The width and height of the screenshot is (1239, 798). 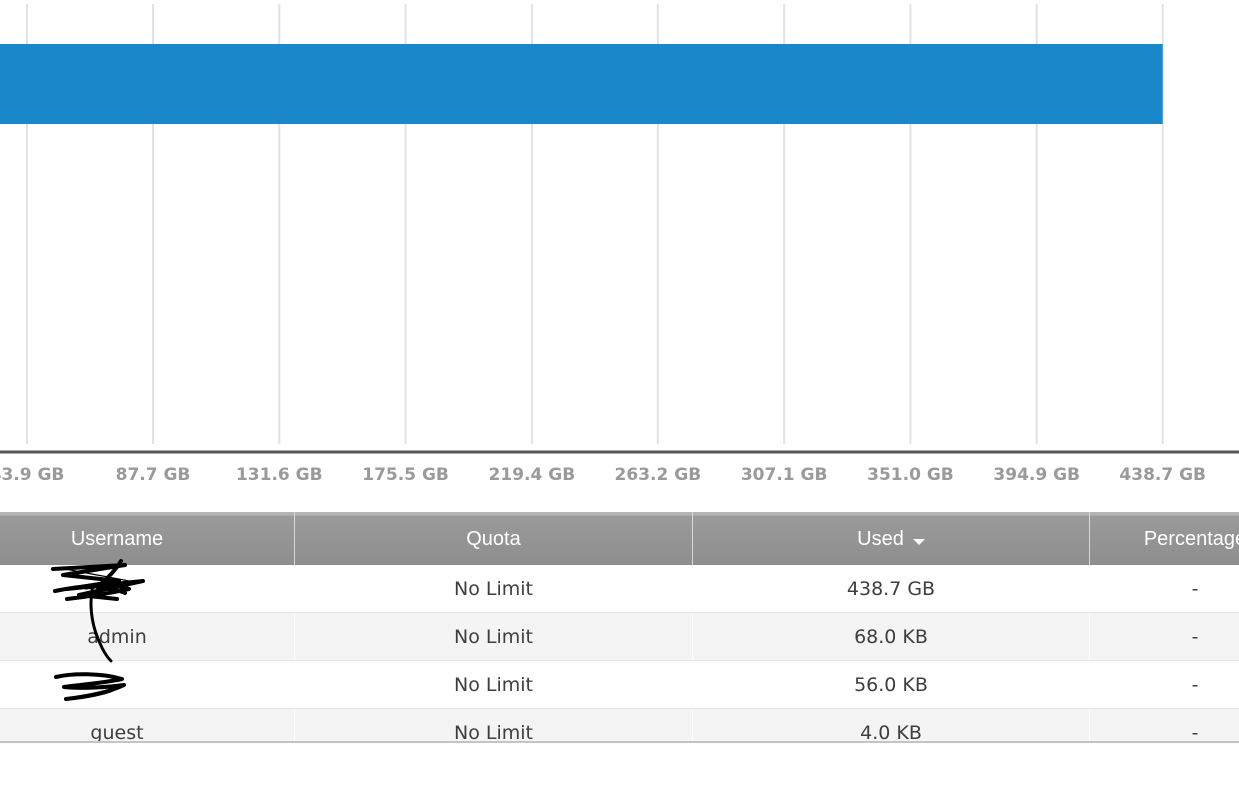 I want to click on column-header-quota: Quota, so click(x=494, y=538).